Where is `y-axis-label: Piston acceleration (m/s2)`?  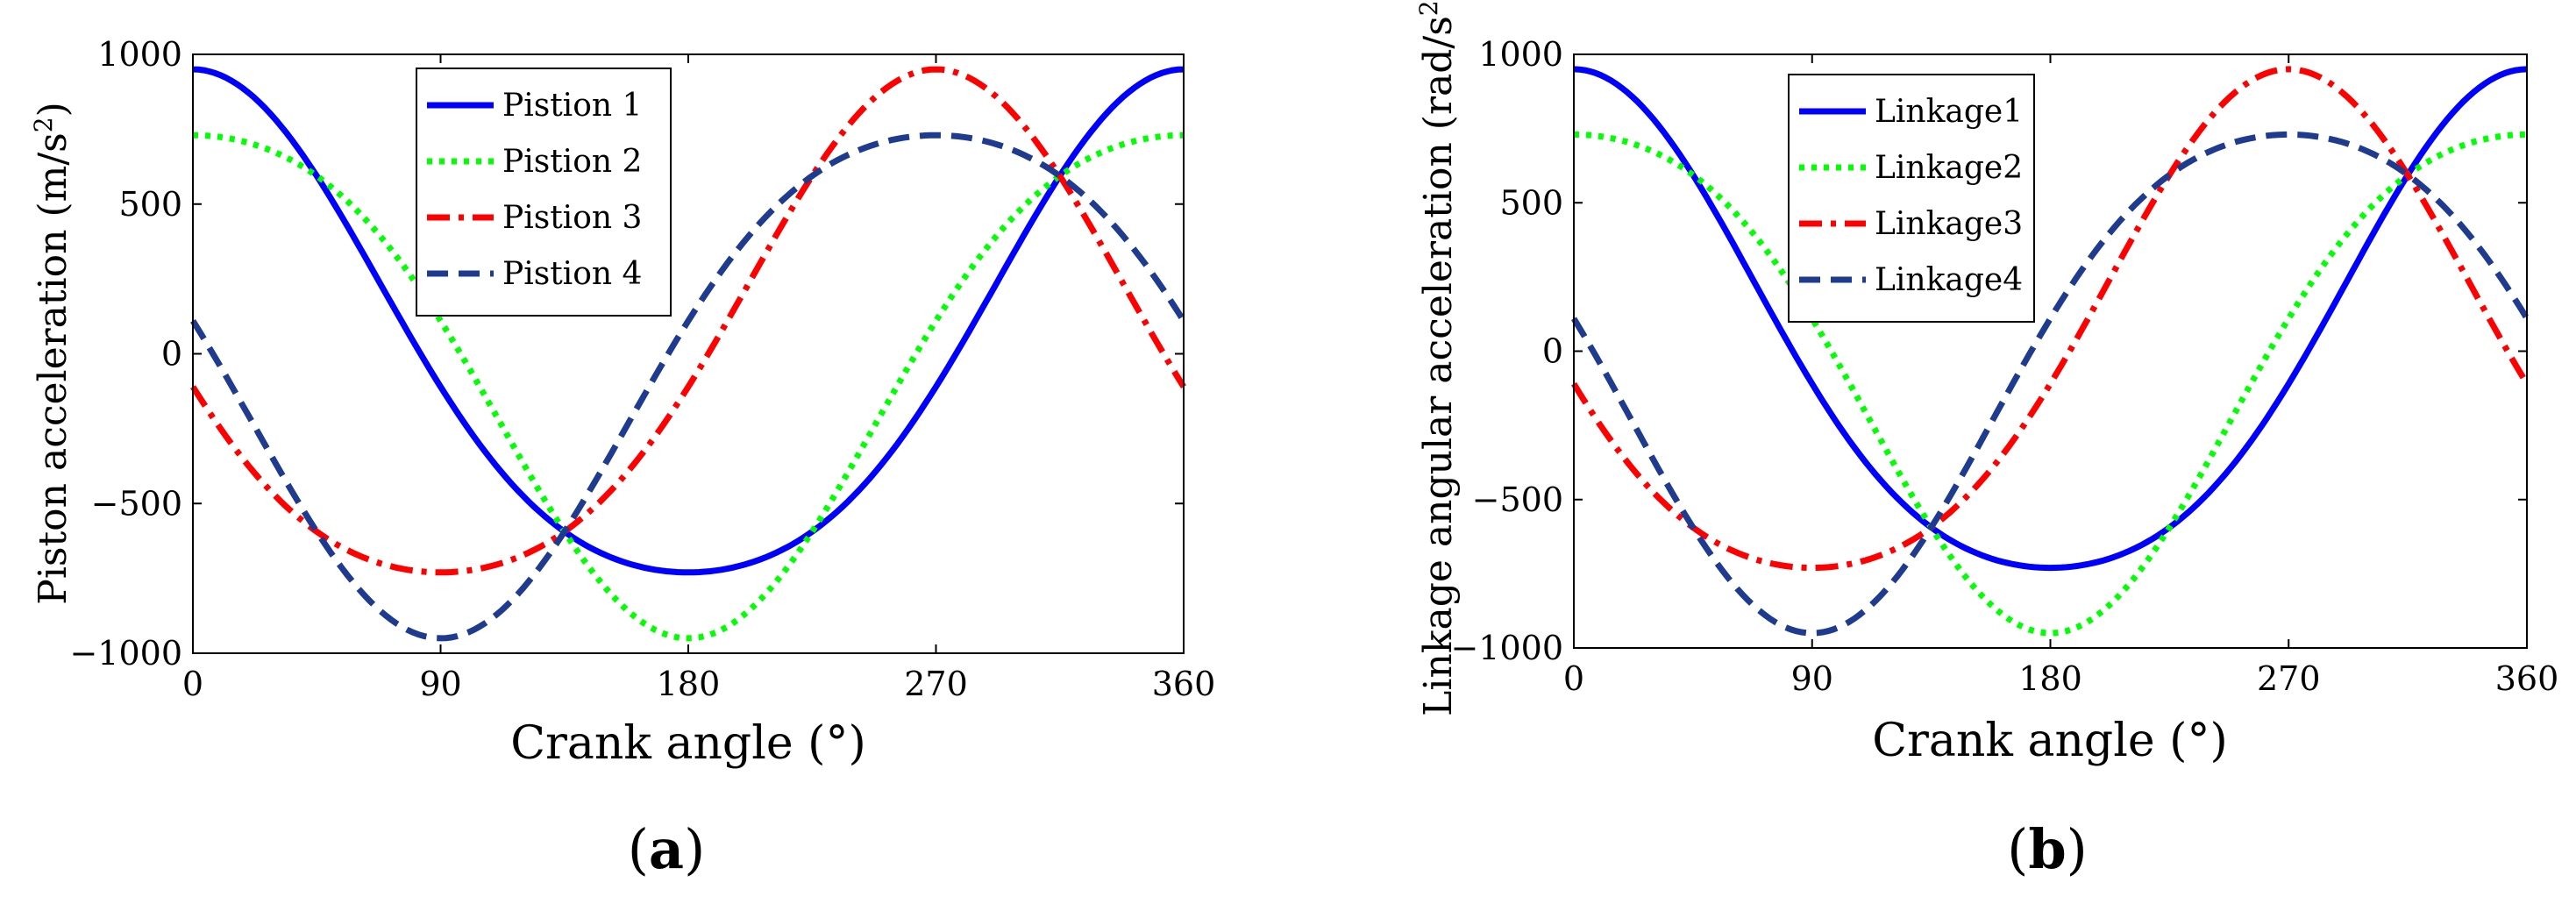 y-axis-label: Piston acceleration (m/s2) is located at coordinates (52, 353).